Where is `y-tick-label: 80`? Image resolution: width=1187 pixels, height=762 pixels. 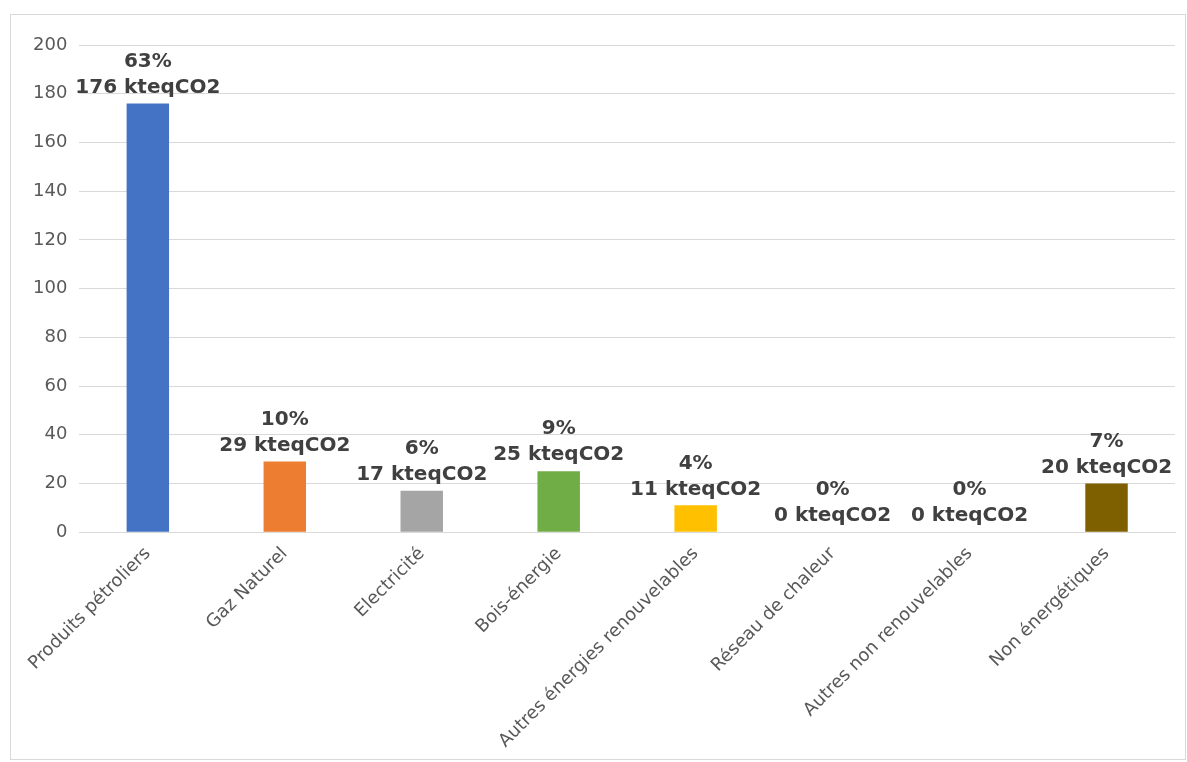 y-tick-label: 80 is located at coordinates (56, 335).